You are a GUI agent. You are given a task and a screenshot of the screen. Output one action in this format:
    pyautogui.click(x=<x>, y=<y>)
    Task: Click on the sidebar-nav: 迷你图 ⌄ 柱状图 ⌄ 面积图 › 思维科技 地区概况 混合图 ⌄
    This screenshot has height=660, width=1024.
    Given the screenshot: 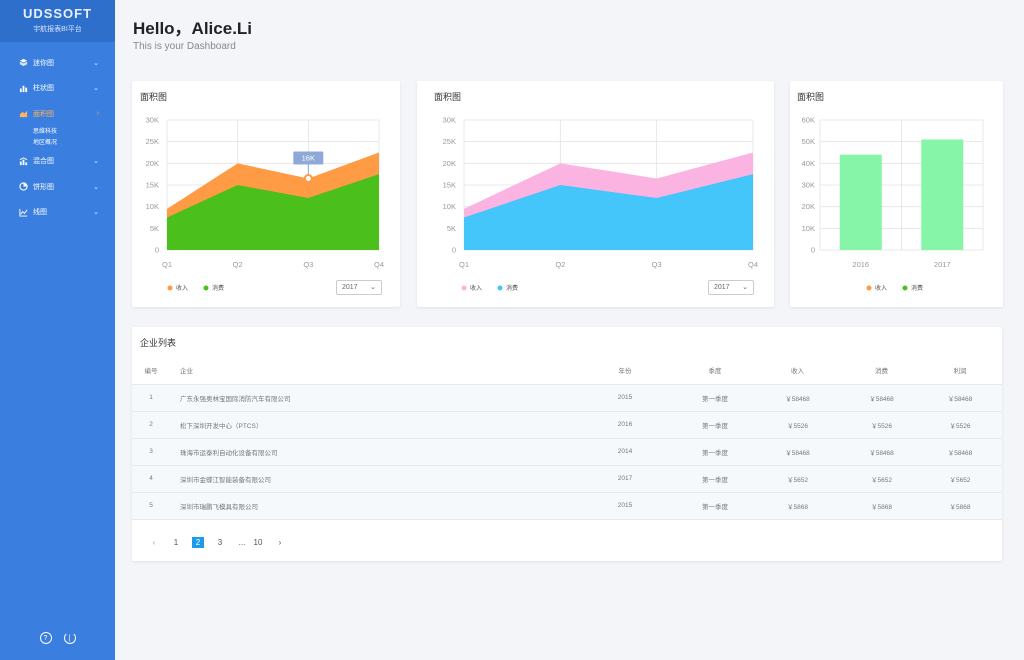 What is the action you would take?
    pyautogui.click(x=57, y=137)
    